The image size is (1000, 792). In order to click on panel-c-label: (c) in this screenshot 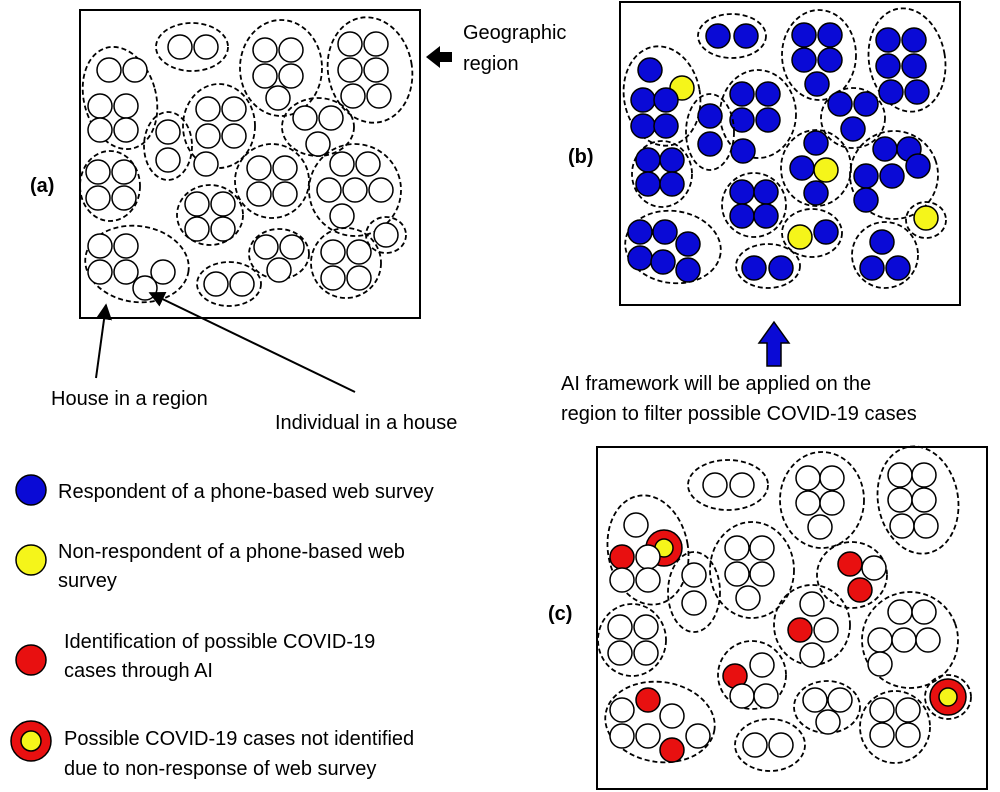, I will do `click(560, 614)`.